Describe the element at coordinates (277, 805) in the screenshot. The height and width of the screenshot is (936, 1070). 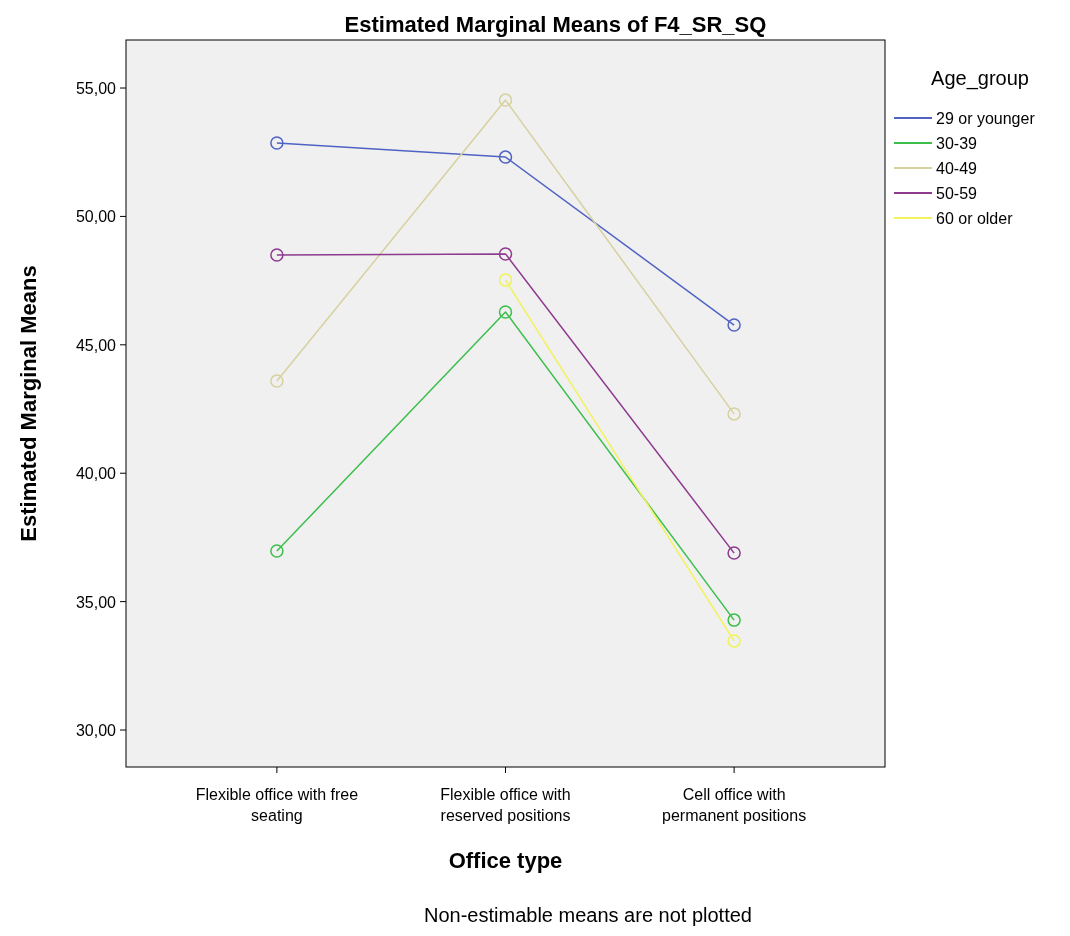
I see `x-tick-label: Flexible office with free seating` at that location.